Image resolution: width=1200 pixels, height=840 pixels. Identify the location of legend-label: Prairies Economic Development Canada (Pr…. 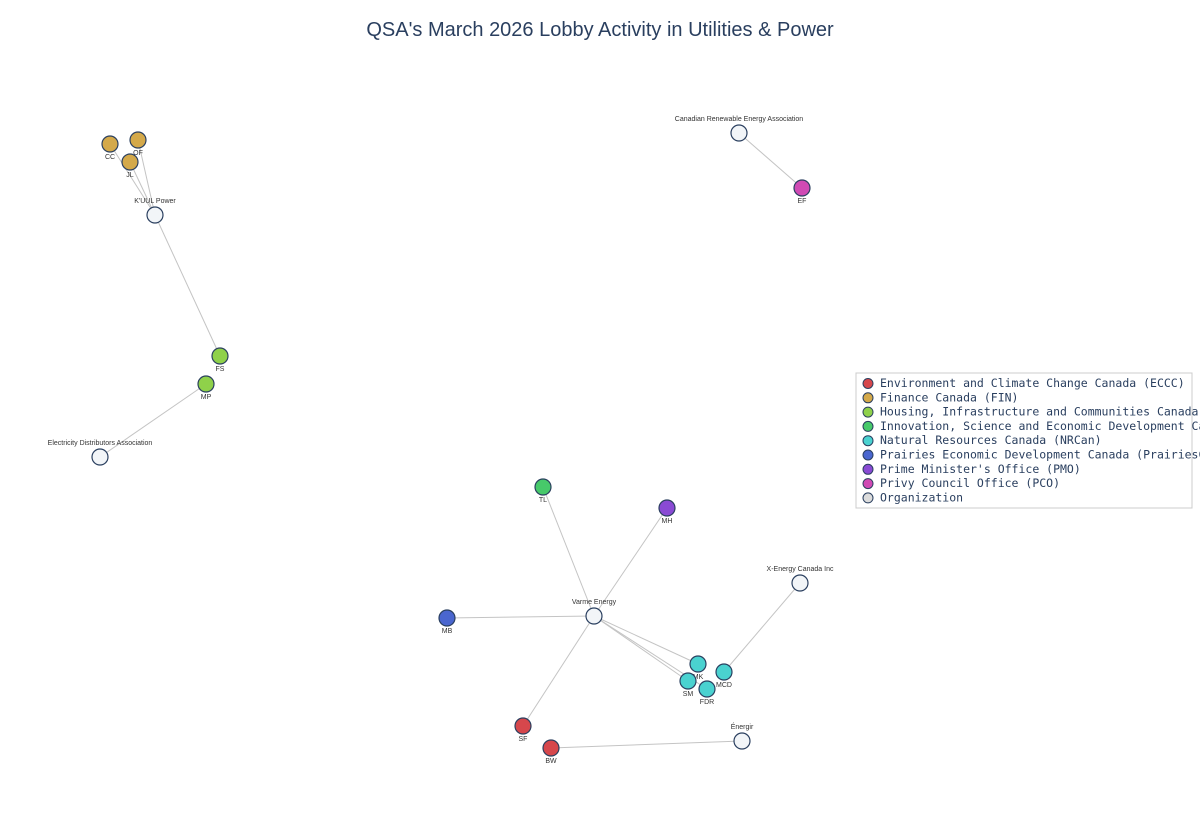
(1040, 455).